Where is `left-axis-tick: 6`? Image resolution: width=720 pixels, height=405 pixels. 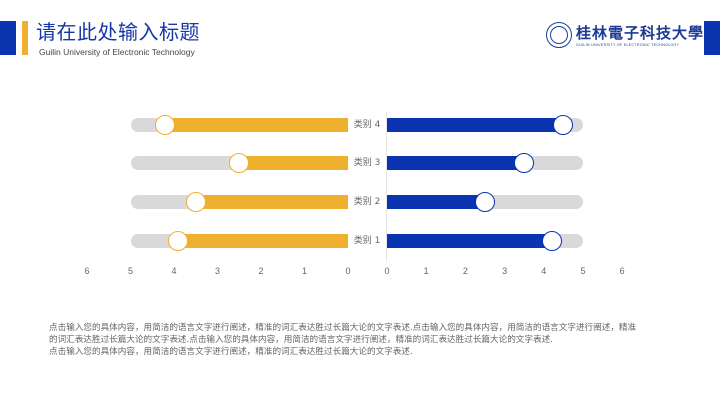
left-axis-tick: 6 is located at coordinates (87, 271).